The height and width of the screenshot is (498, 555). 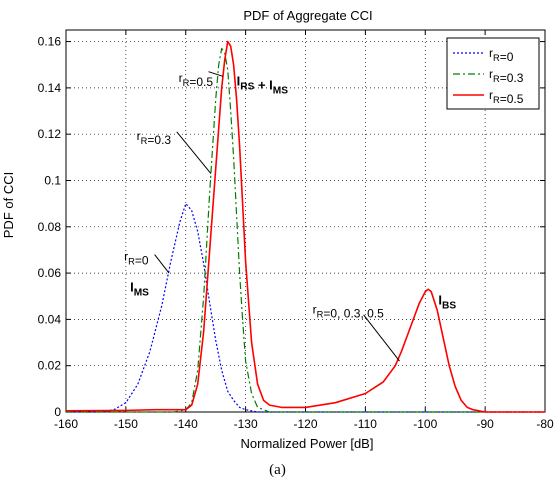 I want to click on annotation-ims: IMS, so click(x=139, y=289).